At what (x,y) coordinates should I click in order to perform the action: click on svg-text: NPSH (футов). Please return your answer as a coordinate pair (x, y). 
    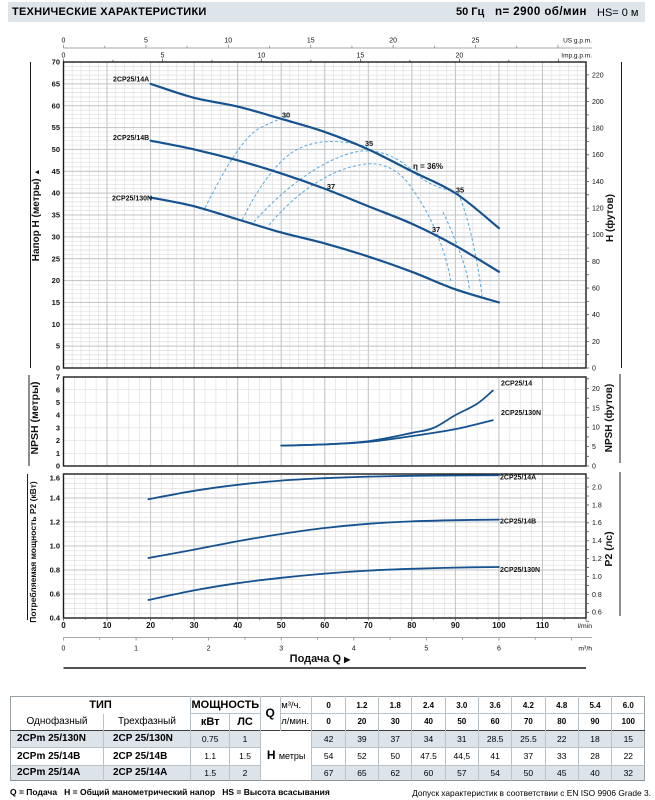
    Looking at the image, I should click on (609, 418).